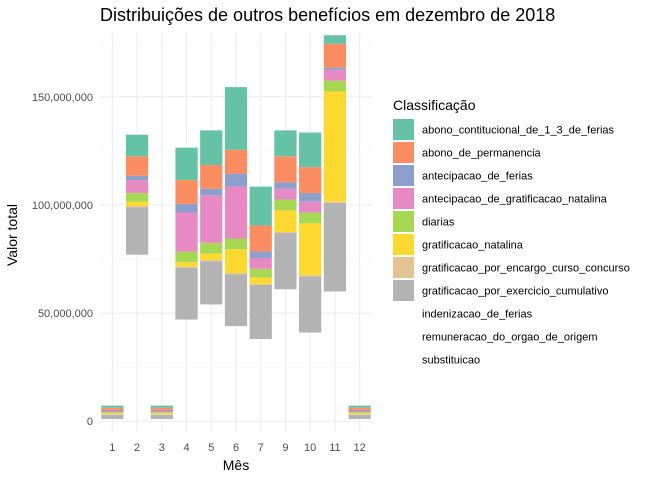  I want to click on x-tick-label: 3, so click(162, 448).